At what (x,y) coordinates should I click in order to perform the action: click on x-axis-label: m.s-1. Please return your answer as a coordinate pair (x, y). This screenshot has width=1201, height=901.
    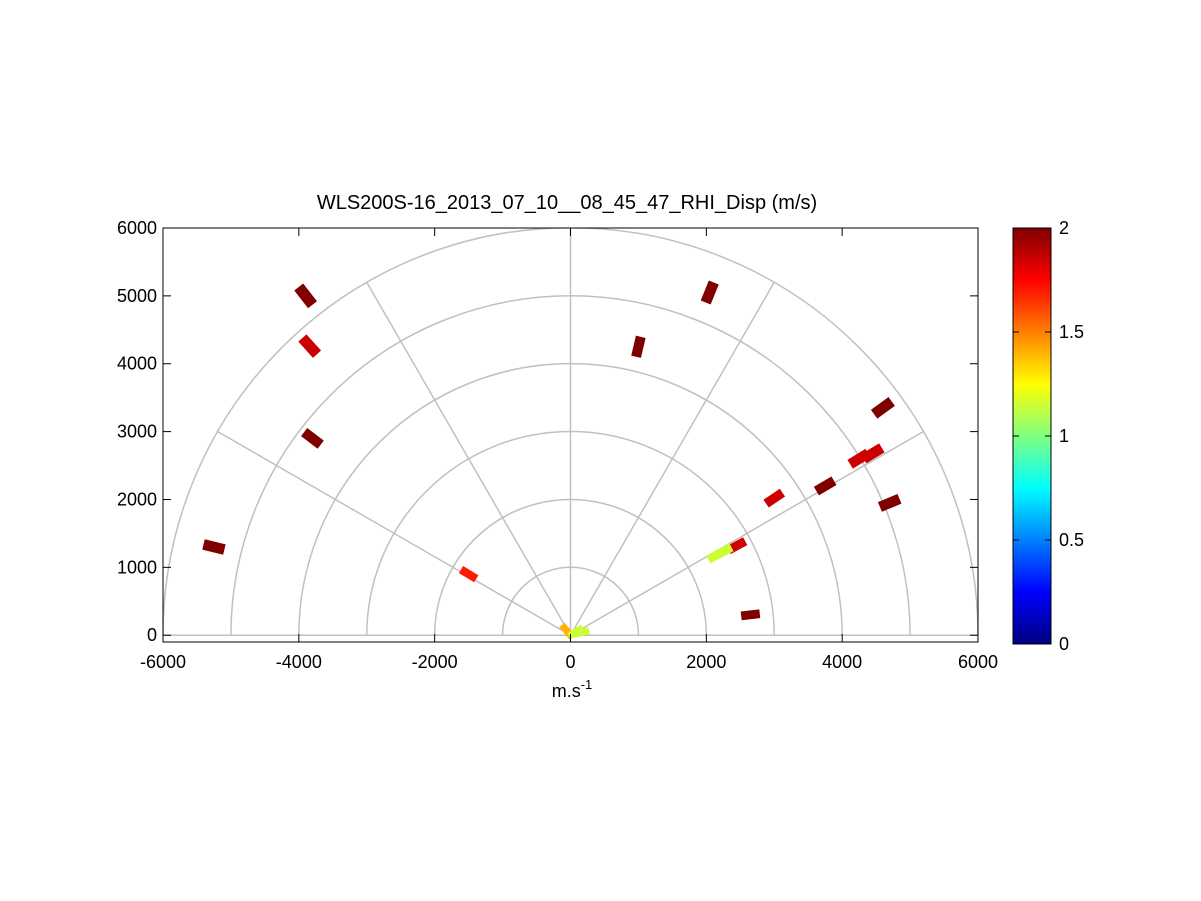
    Looking at the image, I should click on (572, 689).